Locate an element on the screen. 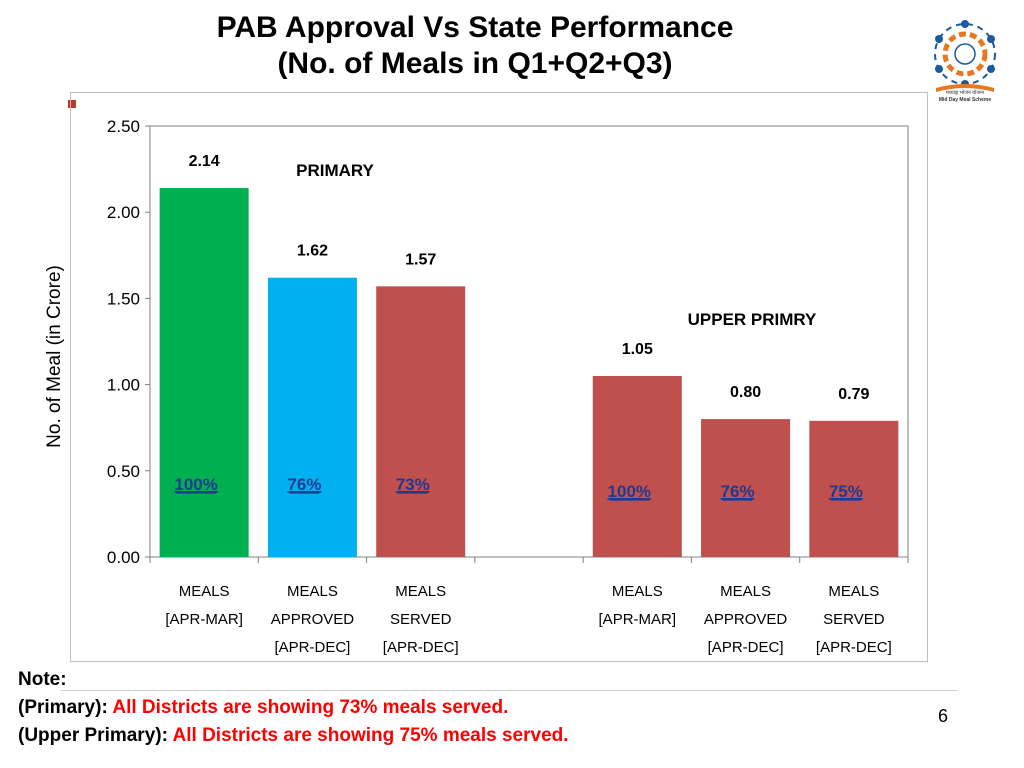 Image resolution: width=1024 pixels, height=768 pixels. note-upper-label: Upper Primary) is located at coordinates (93, 735).